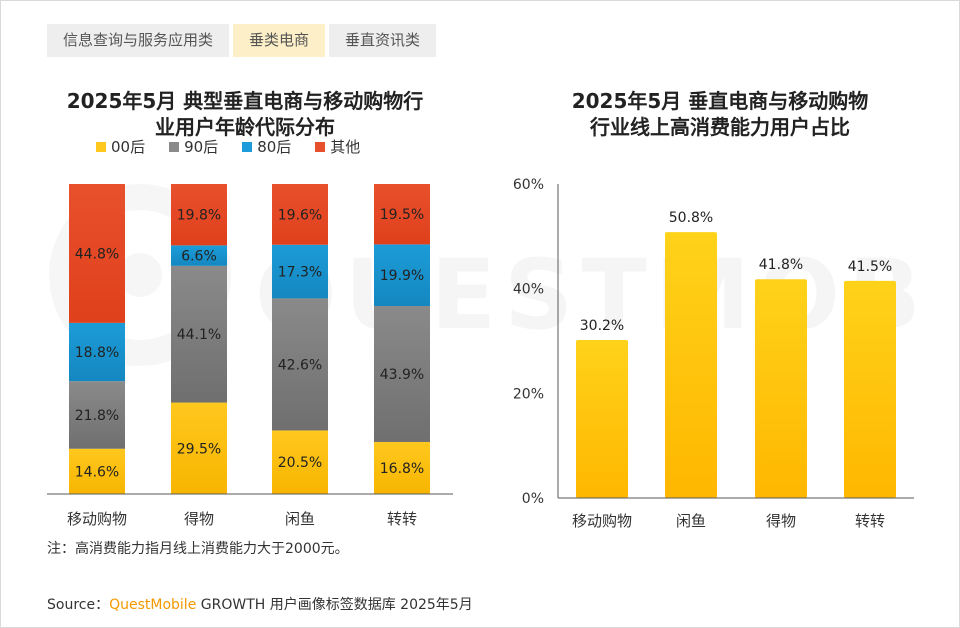 The width and height of the screenshot is (960, 628). I want to click on segment-value-label: 17.3%, so click(300, 273).